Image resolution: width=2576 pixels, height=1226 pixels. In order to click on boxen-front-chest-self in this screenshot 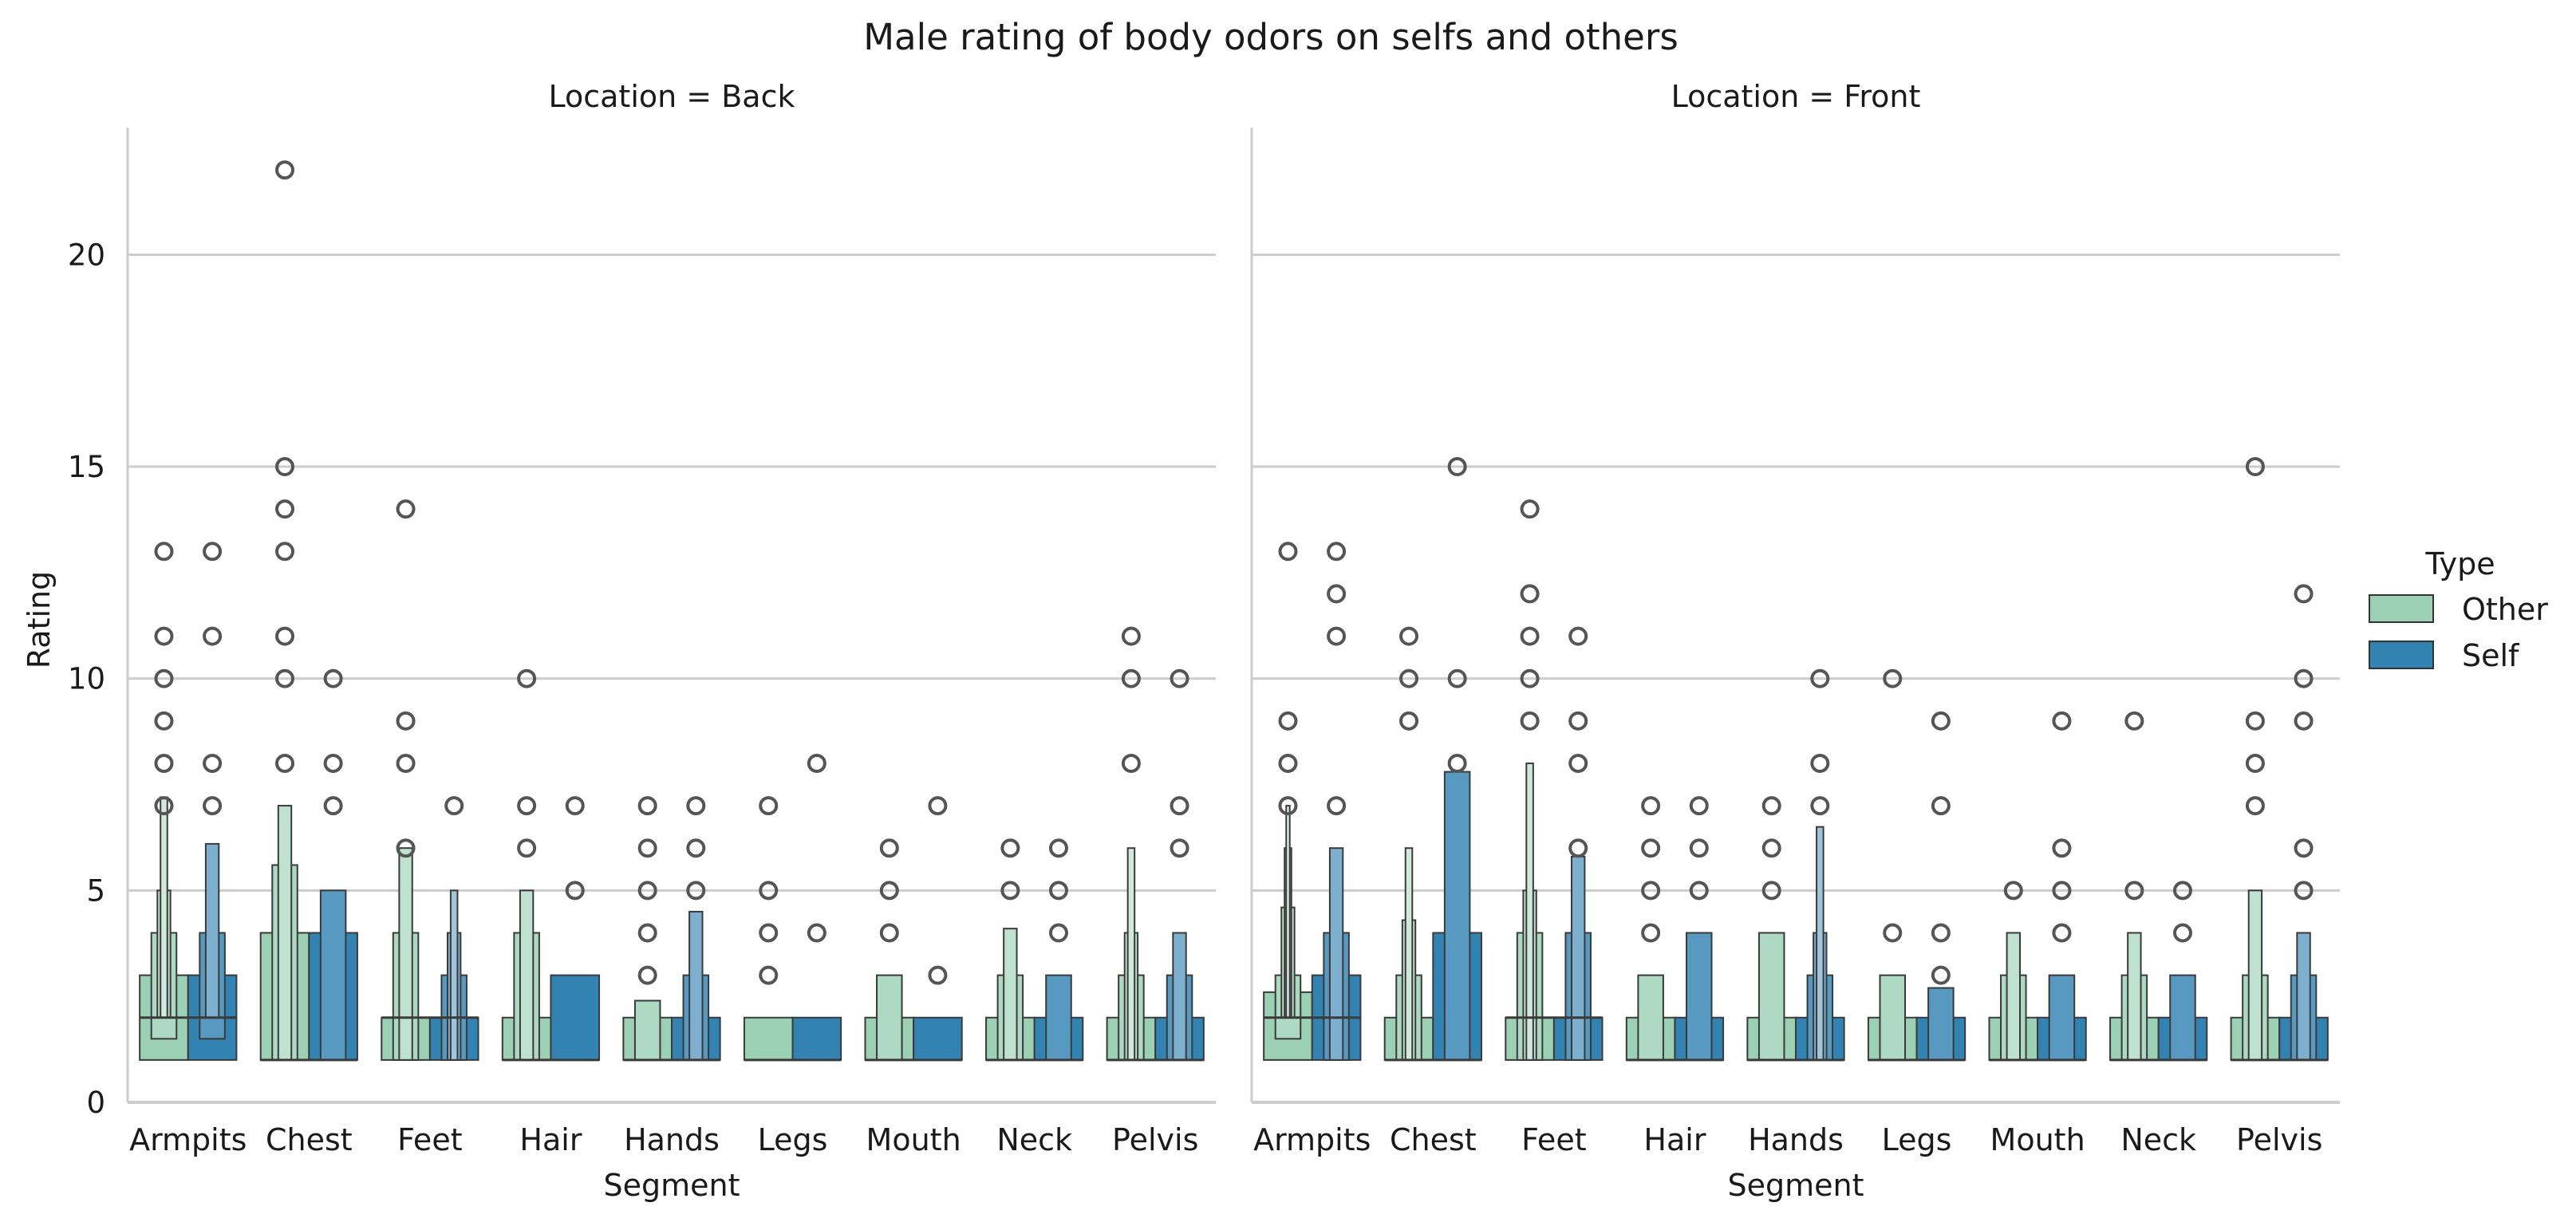, I will do `click(1457, 759)`.